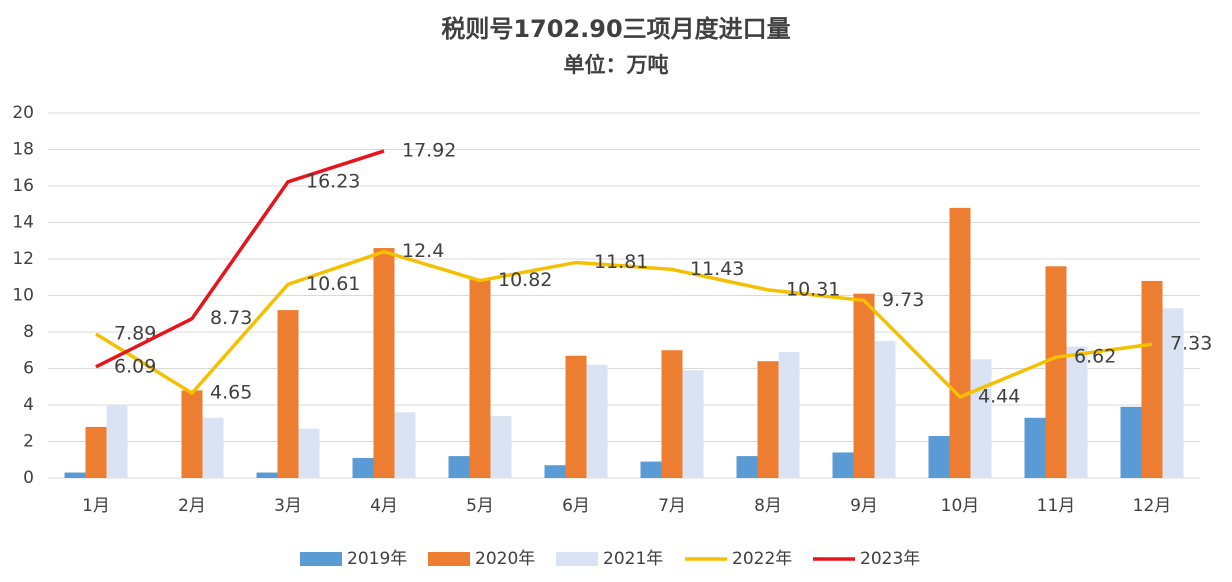 The width and height of the screenshot is (1232, 582). I want to click on data-label: 12.4, so click(423, 251).